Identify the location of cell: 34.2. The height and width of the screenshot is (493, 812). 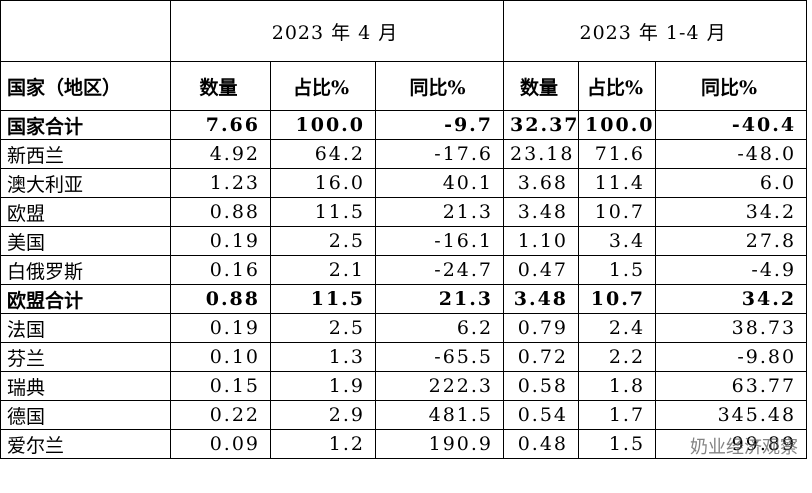
(731, 299).